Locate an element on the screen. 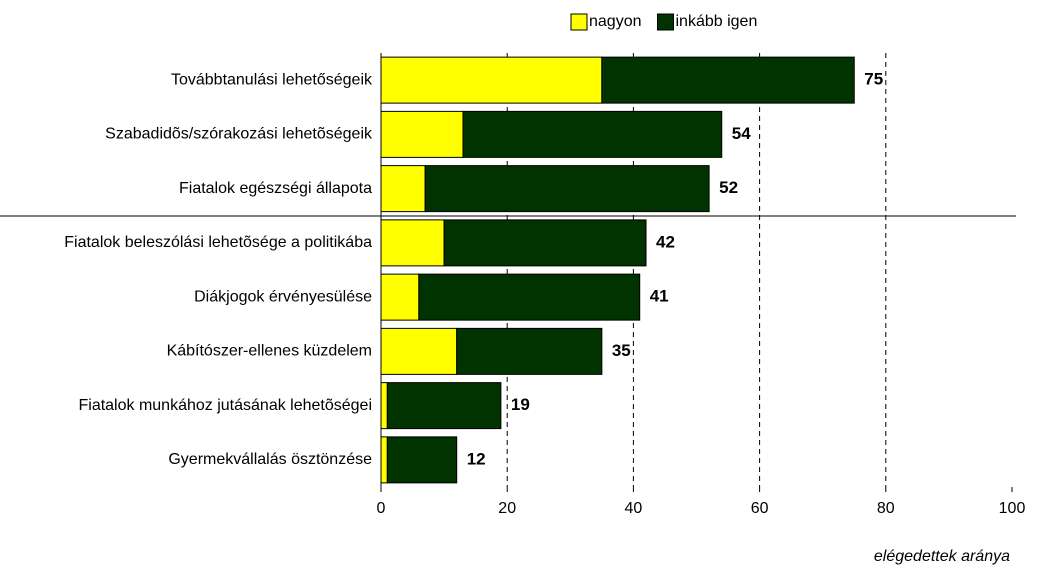 The height and width of the screenshot is (568, 1040). data-label: 52 is located at coordinates (728, 187).